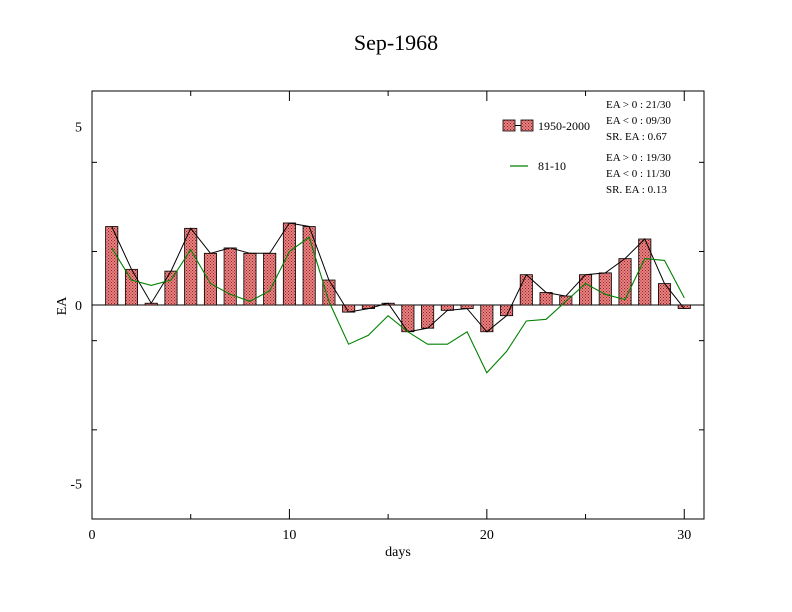  Describe the element at coordinates (564, 126) in the screenshot. I see `legend-label-1950-2000: 1950-2000` at that location.